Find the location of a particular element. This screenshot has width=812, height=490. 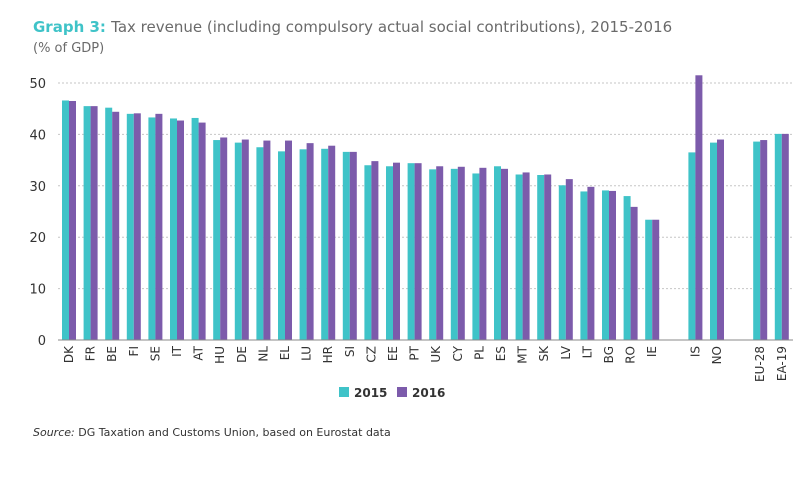

x-tick-label: BG is located at coordinates (609, 354).